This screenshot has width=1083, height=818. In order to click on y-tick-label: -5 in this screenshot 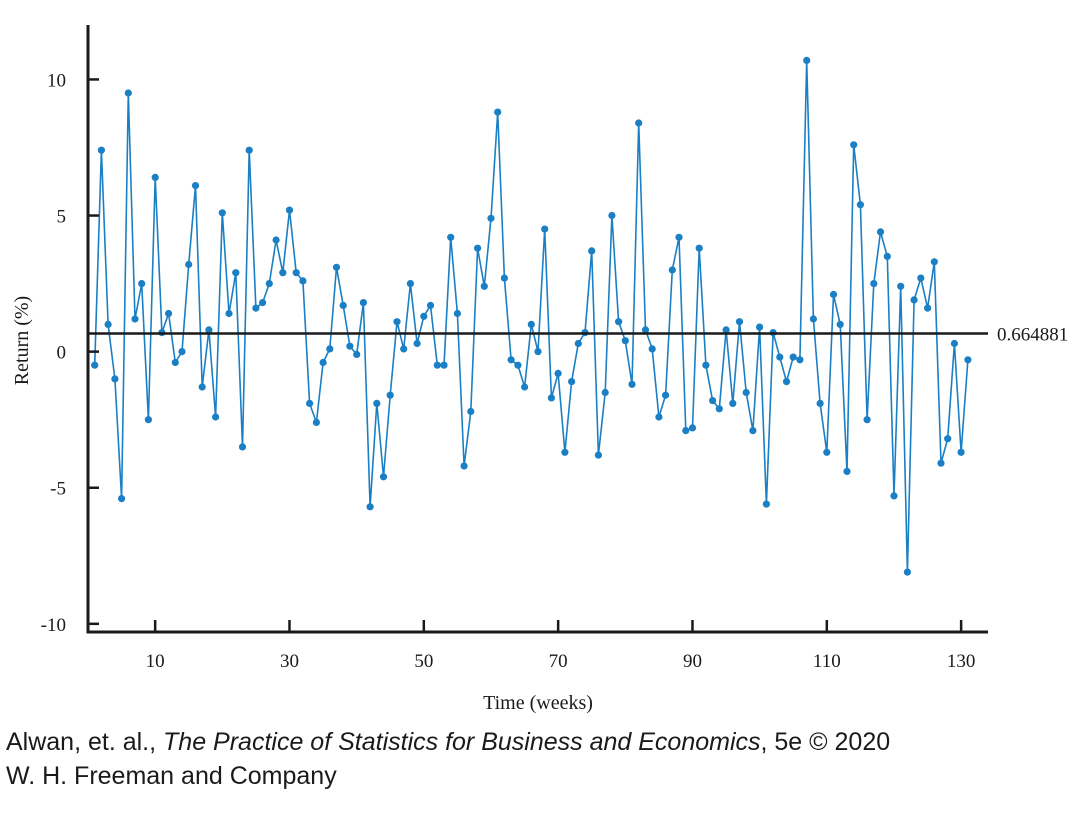, I will do `click(58, 489)`.